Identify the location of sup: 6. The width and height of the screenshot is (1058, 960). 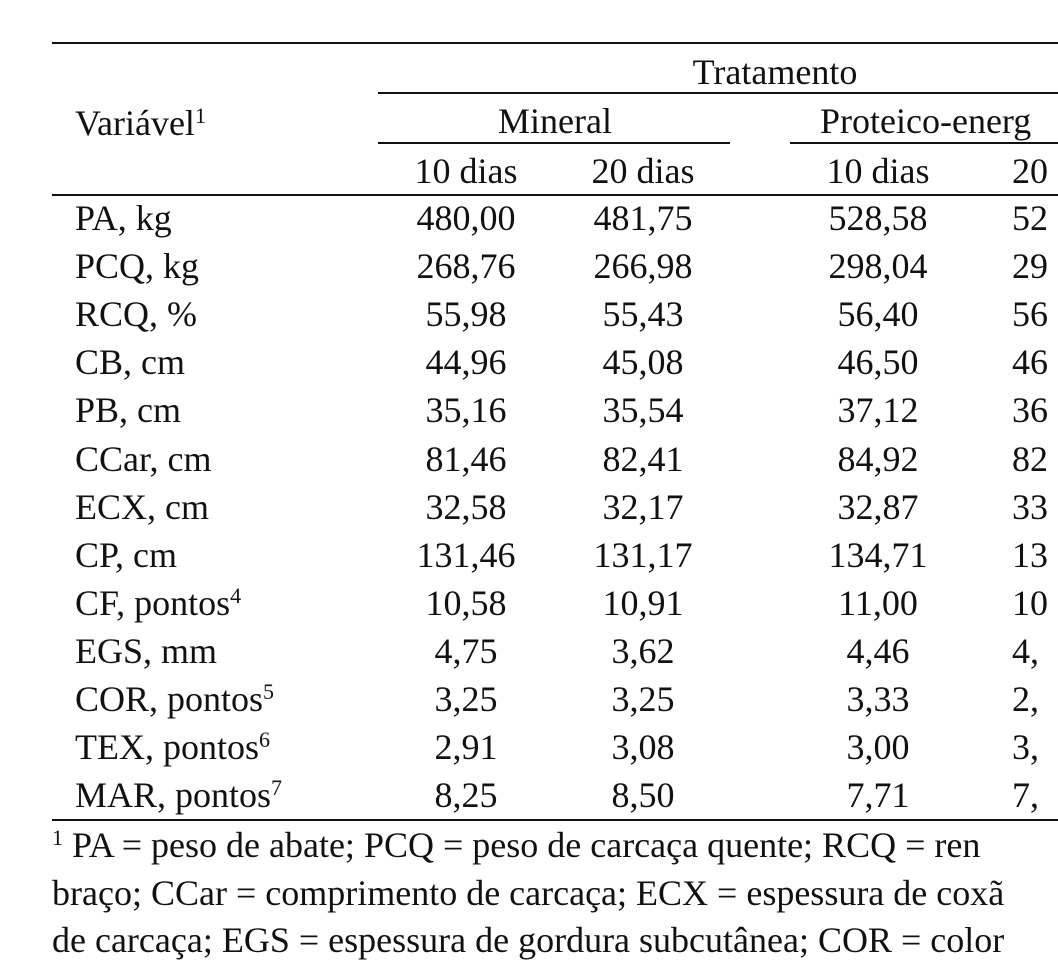
(264, 740).